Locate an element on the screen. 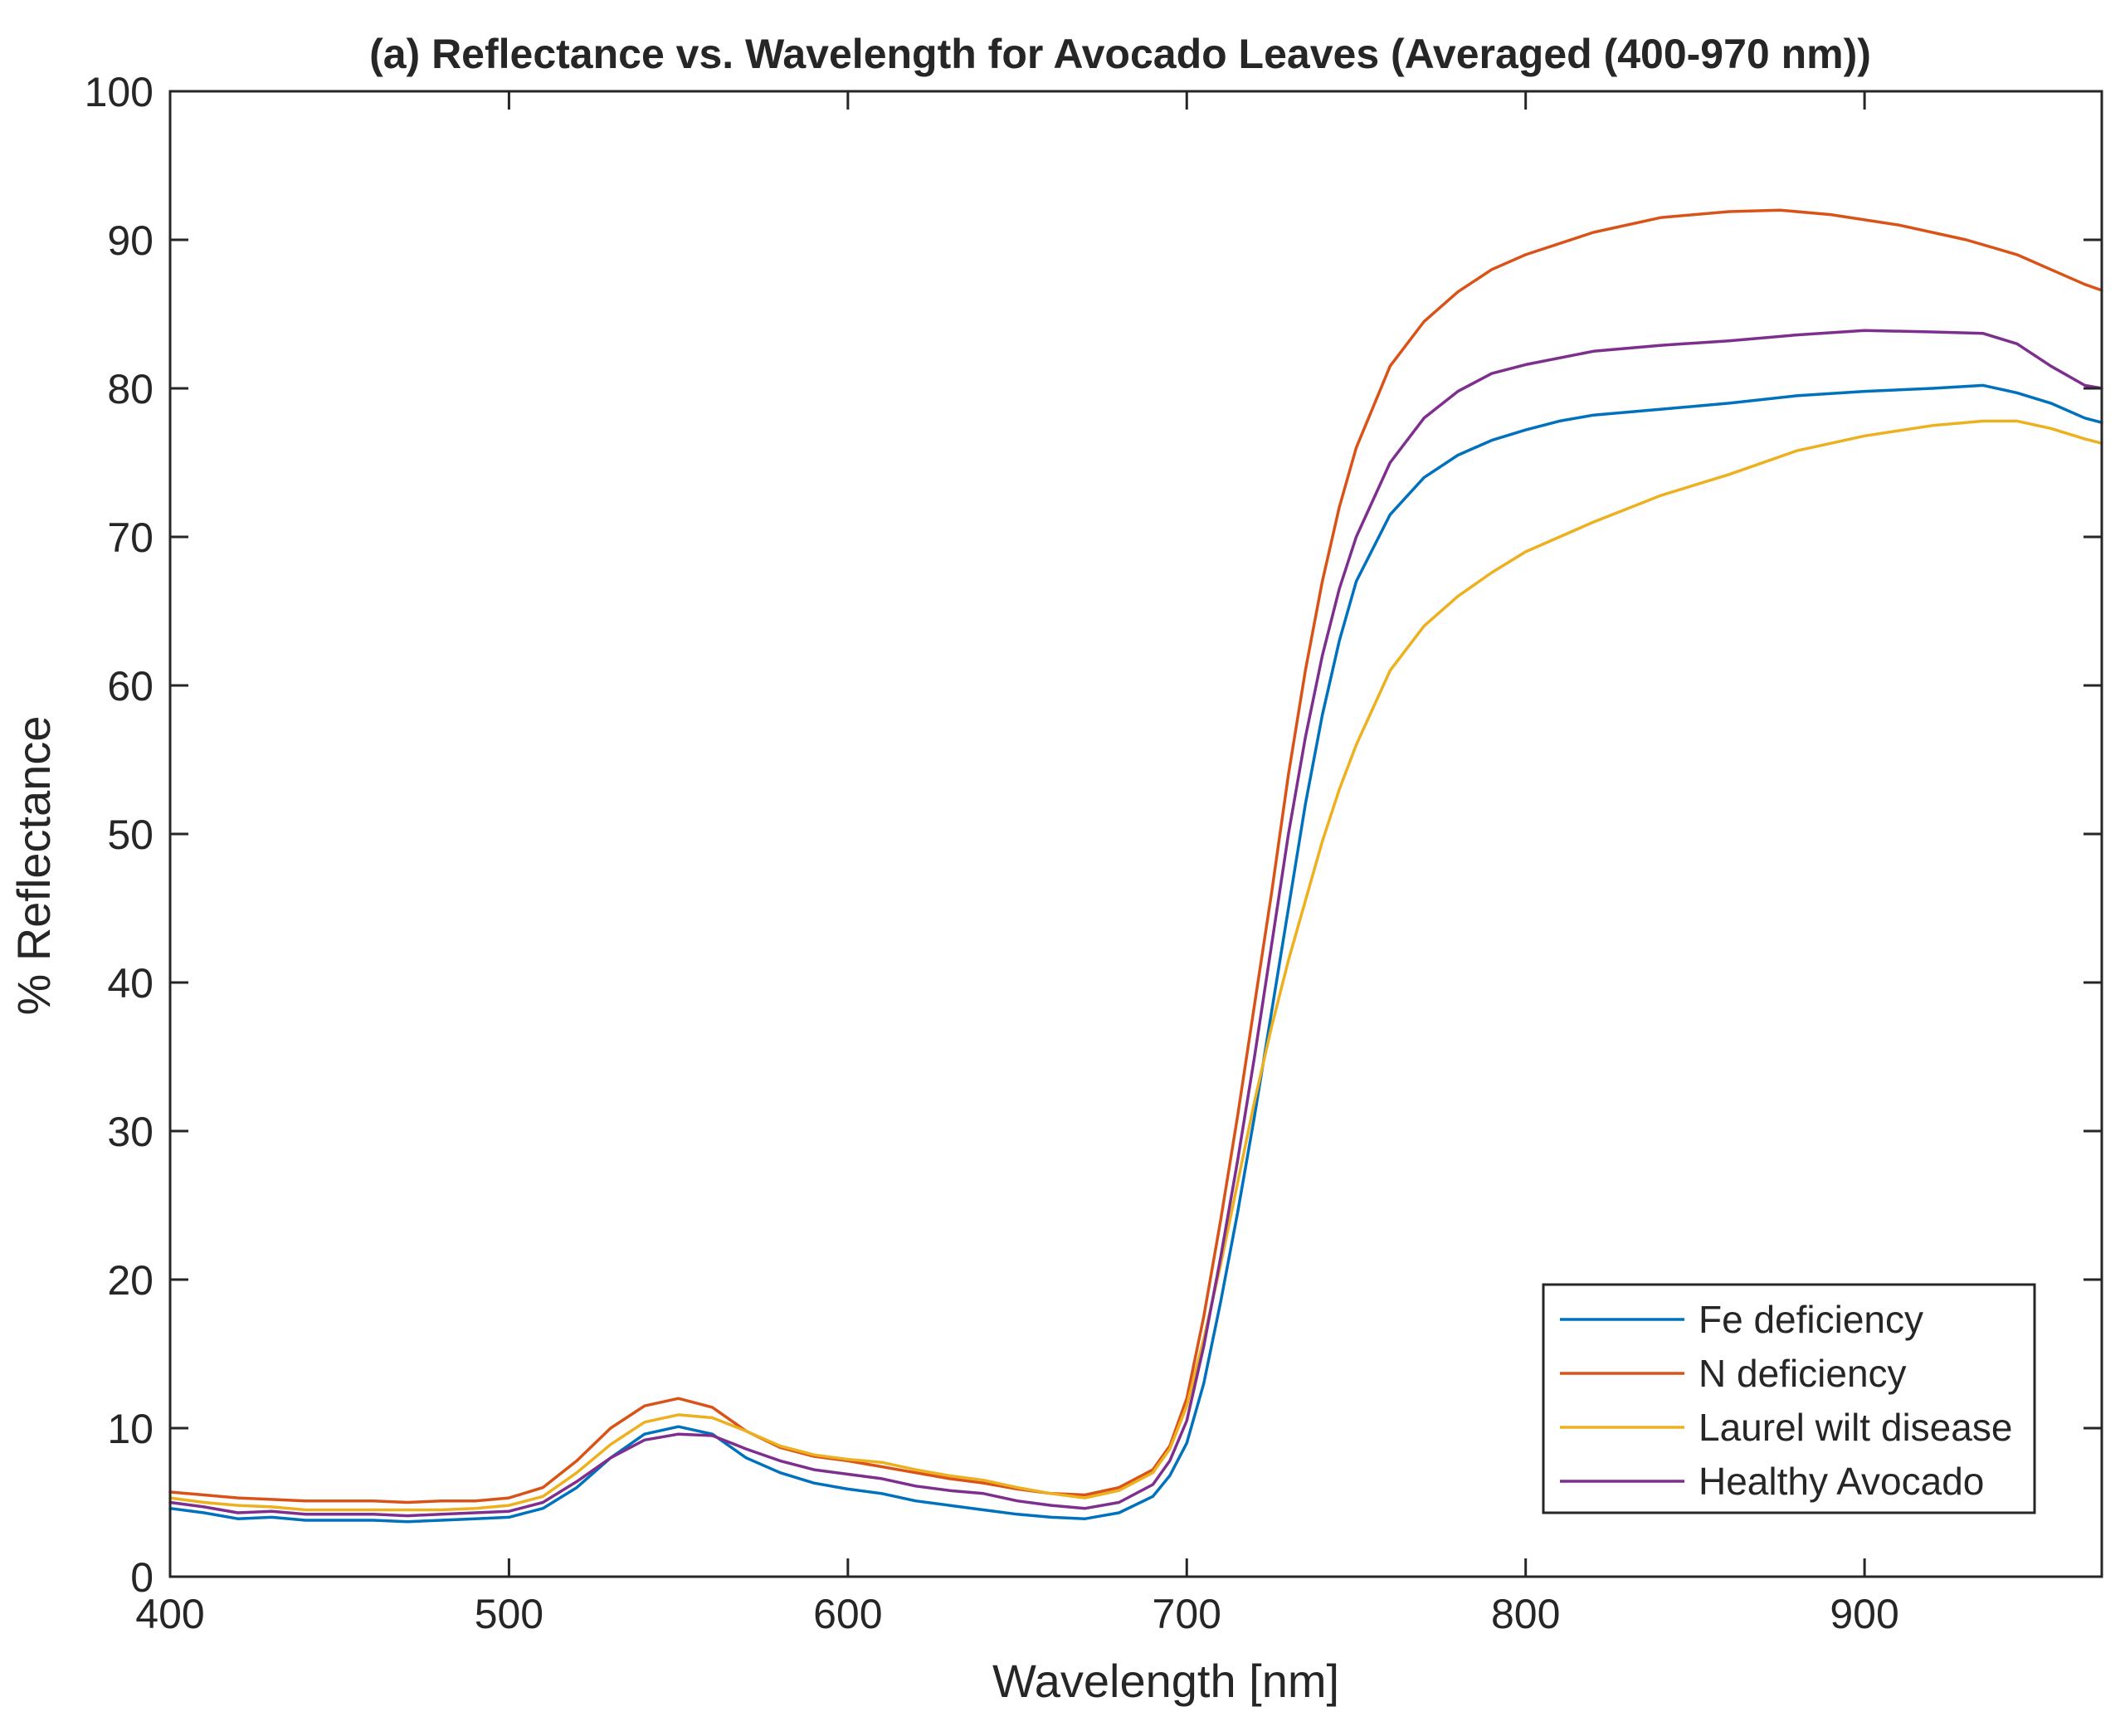  y-tick-label: 70 is located at coordinates (130, 537).